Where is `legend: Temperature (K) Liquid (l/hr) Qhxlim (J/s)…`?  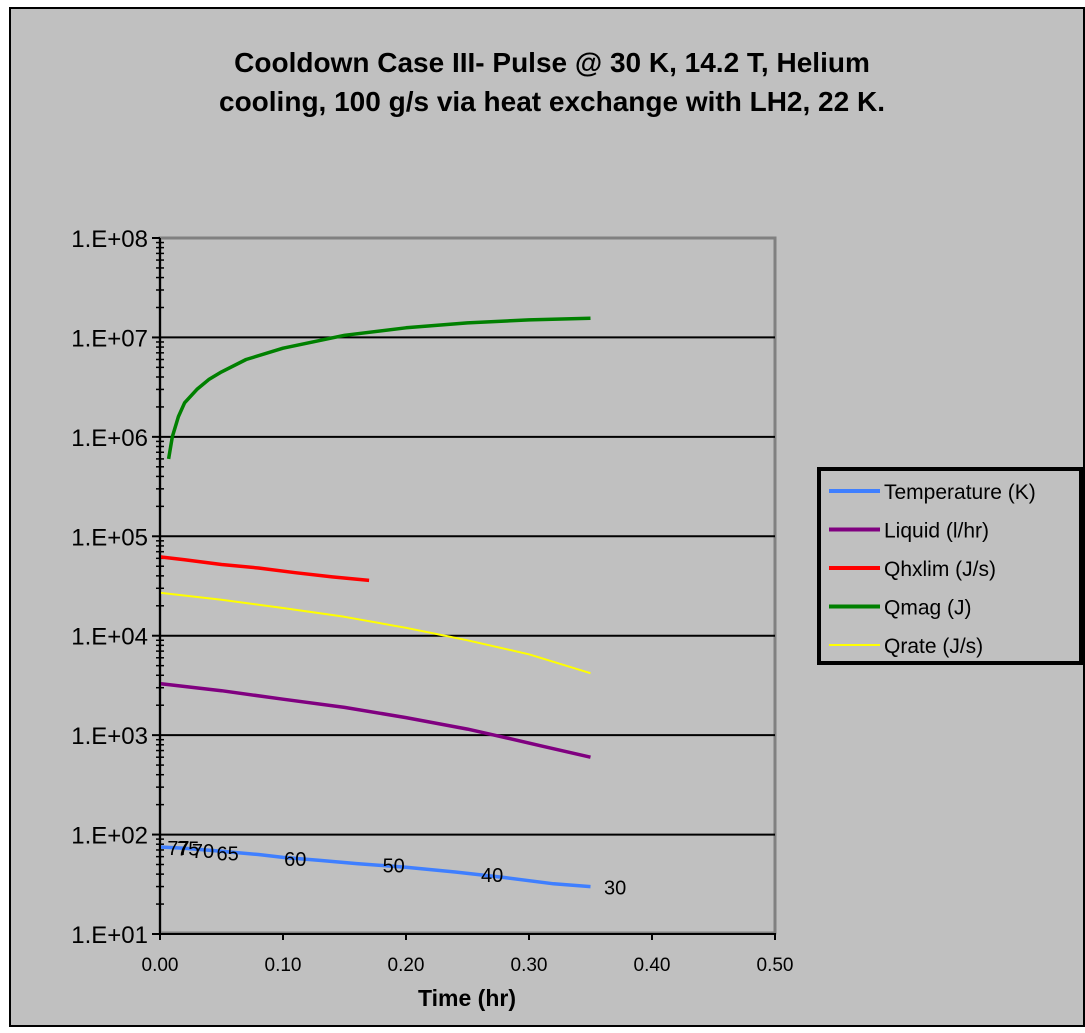 legend: Temperature (K) Liquid (l/hr) Qhxlim (J/s)… is located at coordinates (950, 566).